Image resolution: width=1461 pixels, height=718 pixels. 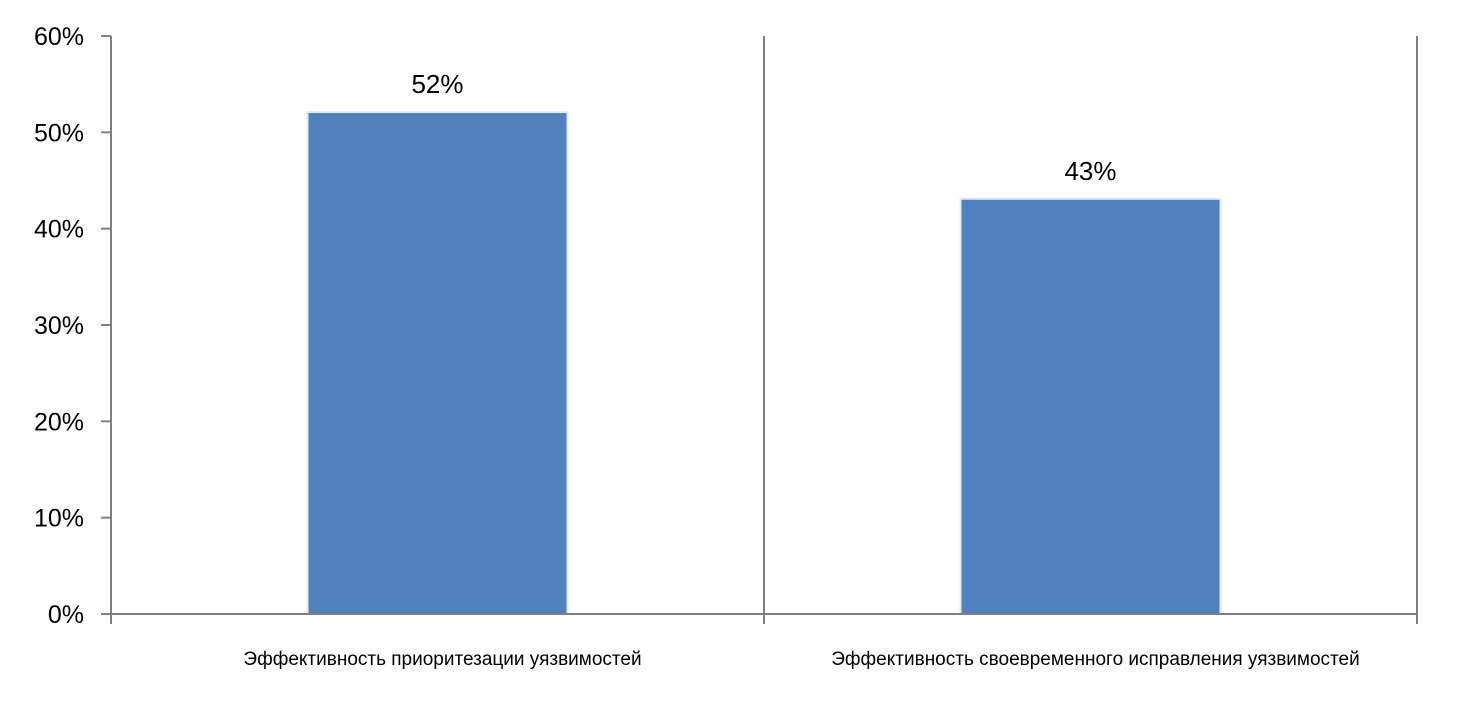 What do you see at coordinates (59, 326) in the screenshot?
I see `y-tick-label: 30%` at bounding box center [59, 326].